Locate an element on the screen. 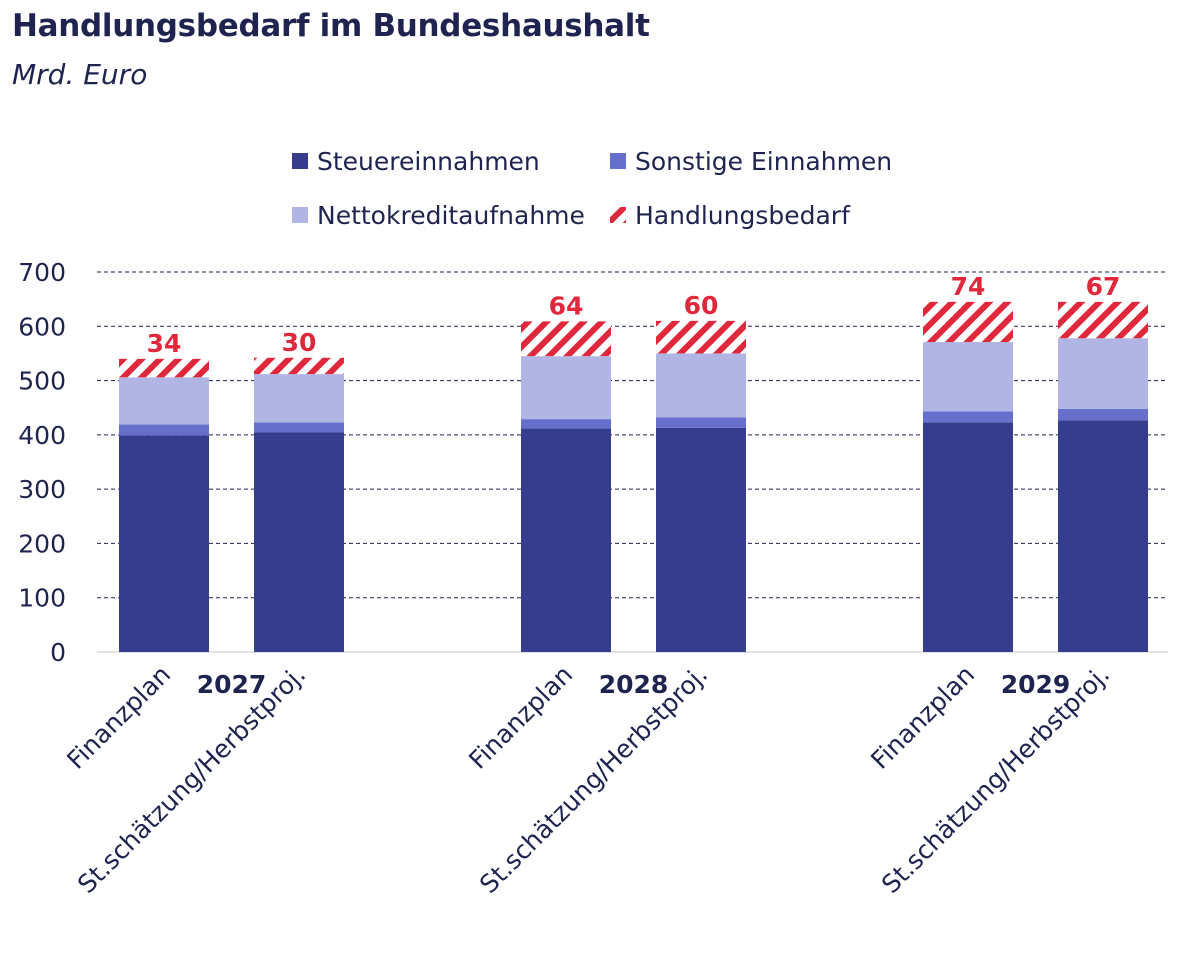 This screenshot has width=1200, height=959. y-tick-label: 200 is located at coordinates (42, 543).